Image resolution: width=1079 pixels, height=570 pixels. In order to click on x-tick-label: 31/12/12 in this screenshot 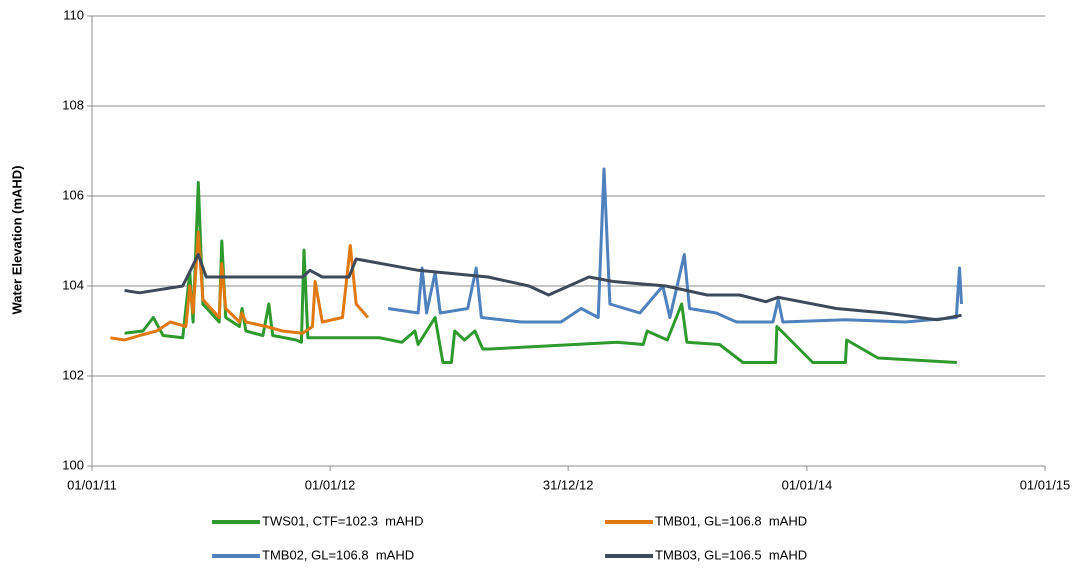, I will do `click(568, 484)`.